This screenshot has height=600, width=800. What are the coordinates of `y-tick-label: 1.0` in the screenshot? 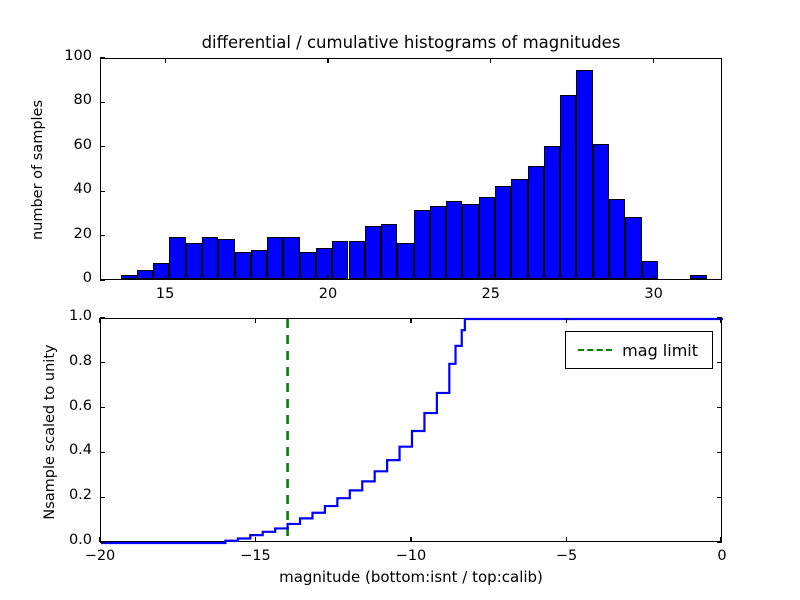 It's located at (80, 316).